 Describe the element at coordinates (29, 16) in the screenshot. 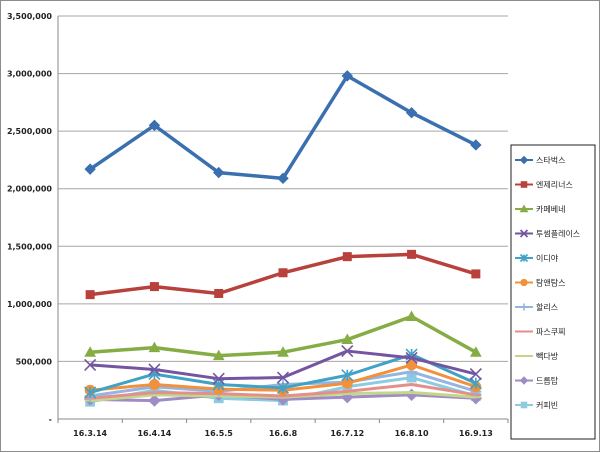

I see `y-tick-label: 3,500,000` at that location.